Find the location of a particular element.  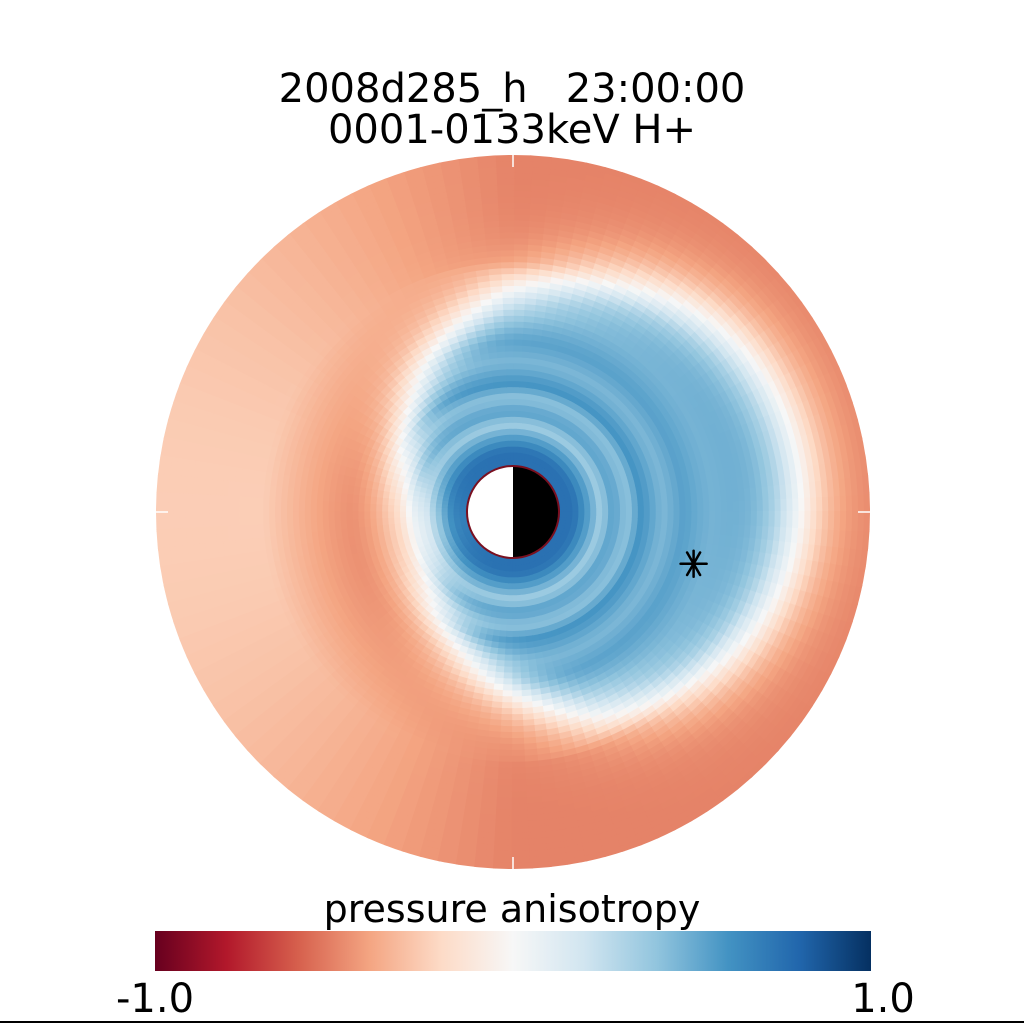

plot-title-line2: 0001-0133keV H+ is located at coordinates (512, 130).